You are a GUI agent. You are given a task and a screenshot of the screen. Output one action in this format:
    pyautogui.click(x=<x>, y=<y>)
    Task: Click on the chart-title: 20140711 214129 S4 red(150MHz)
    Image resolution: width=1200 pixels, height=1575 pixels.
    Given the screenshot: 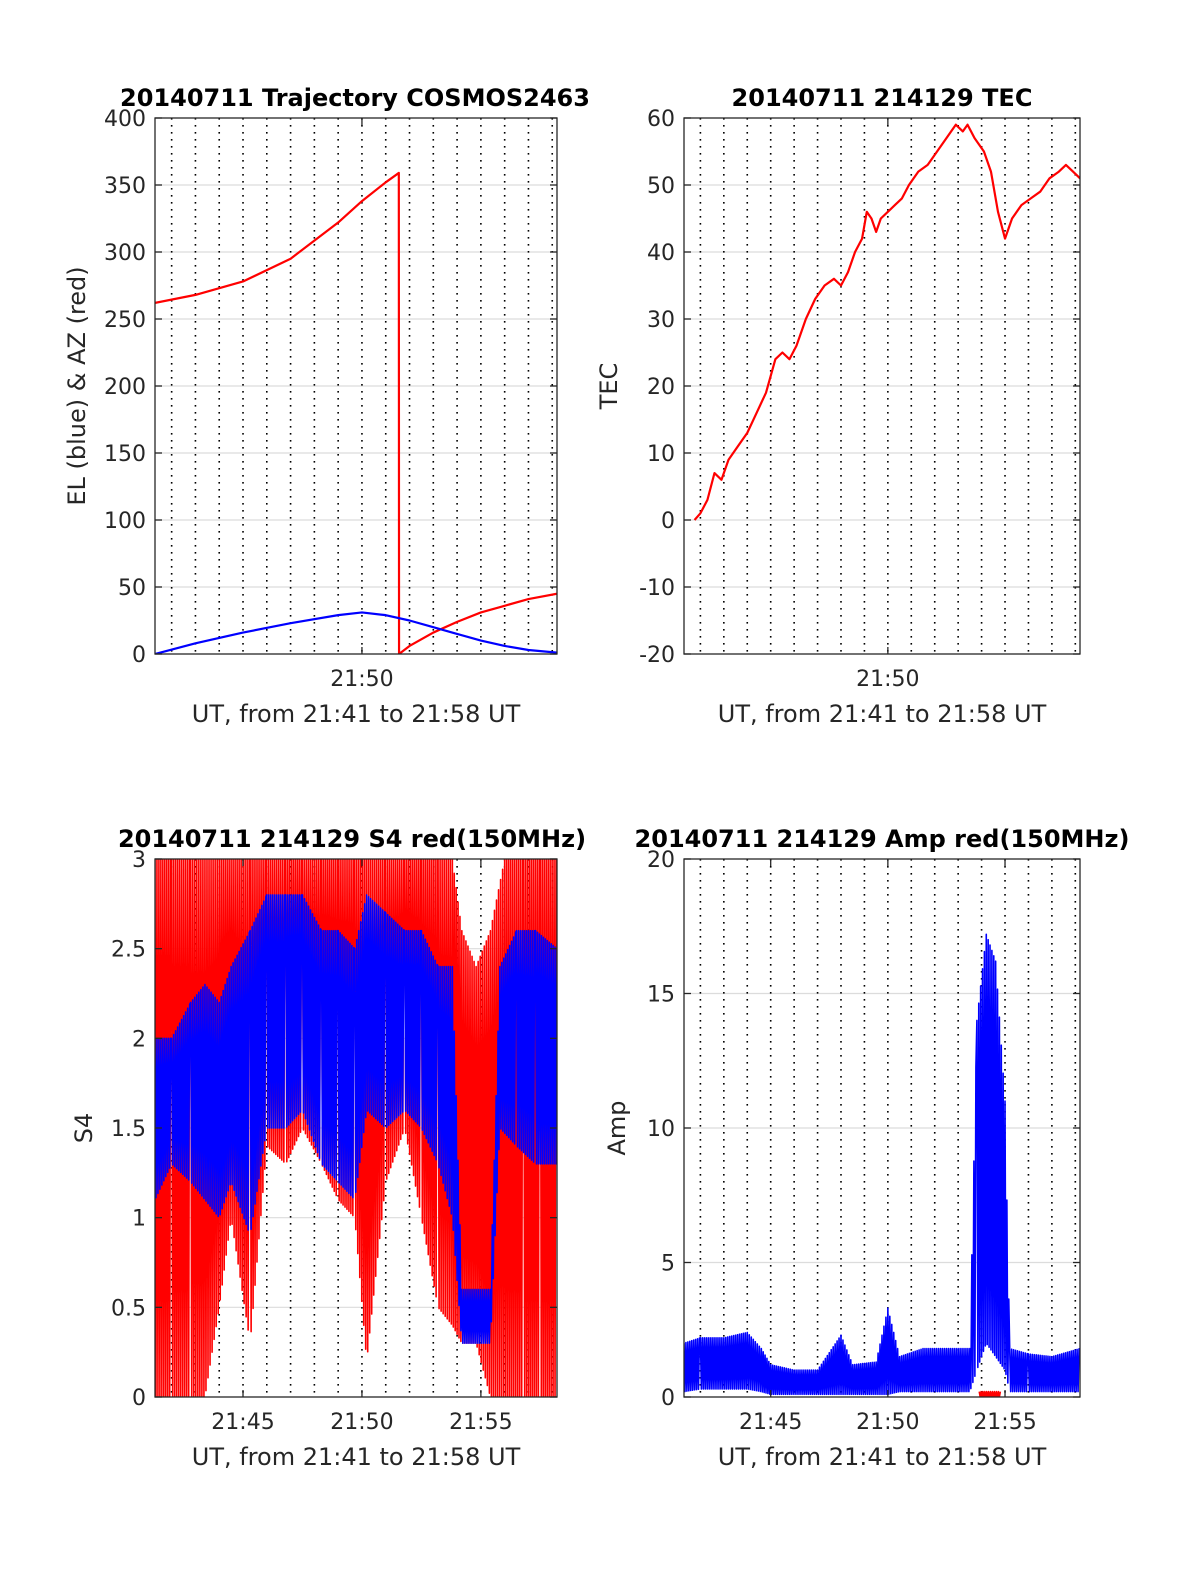 What is the action you would take?
    pyautogui.click(x=352, y=839)
    